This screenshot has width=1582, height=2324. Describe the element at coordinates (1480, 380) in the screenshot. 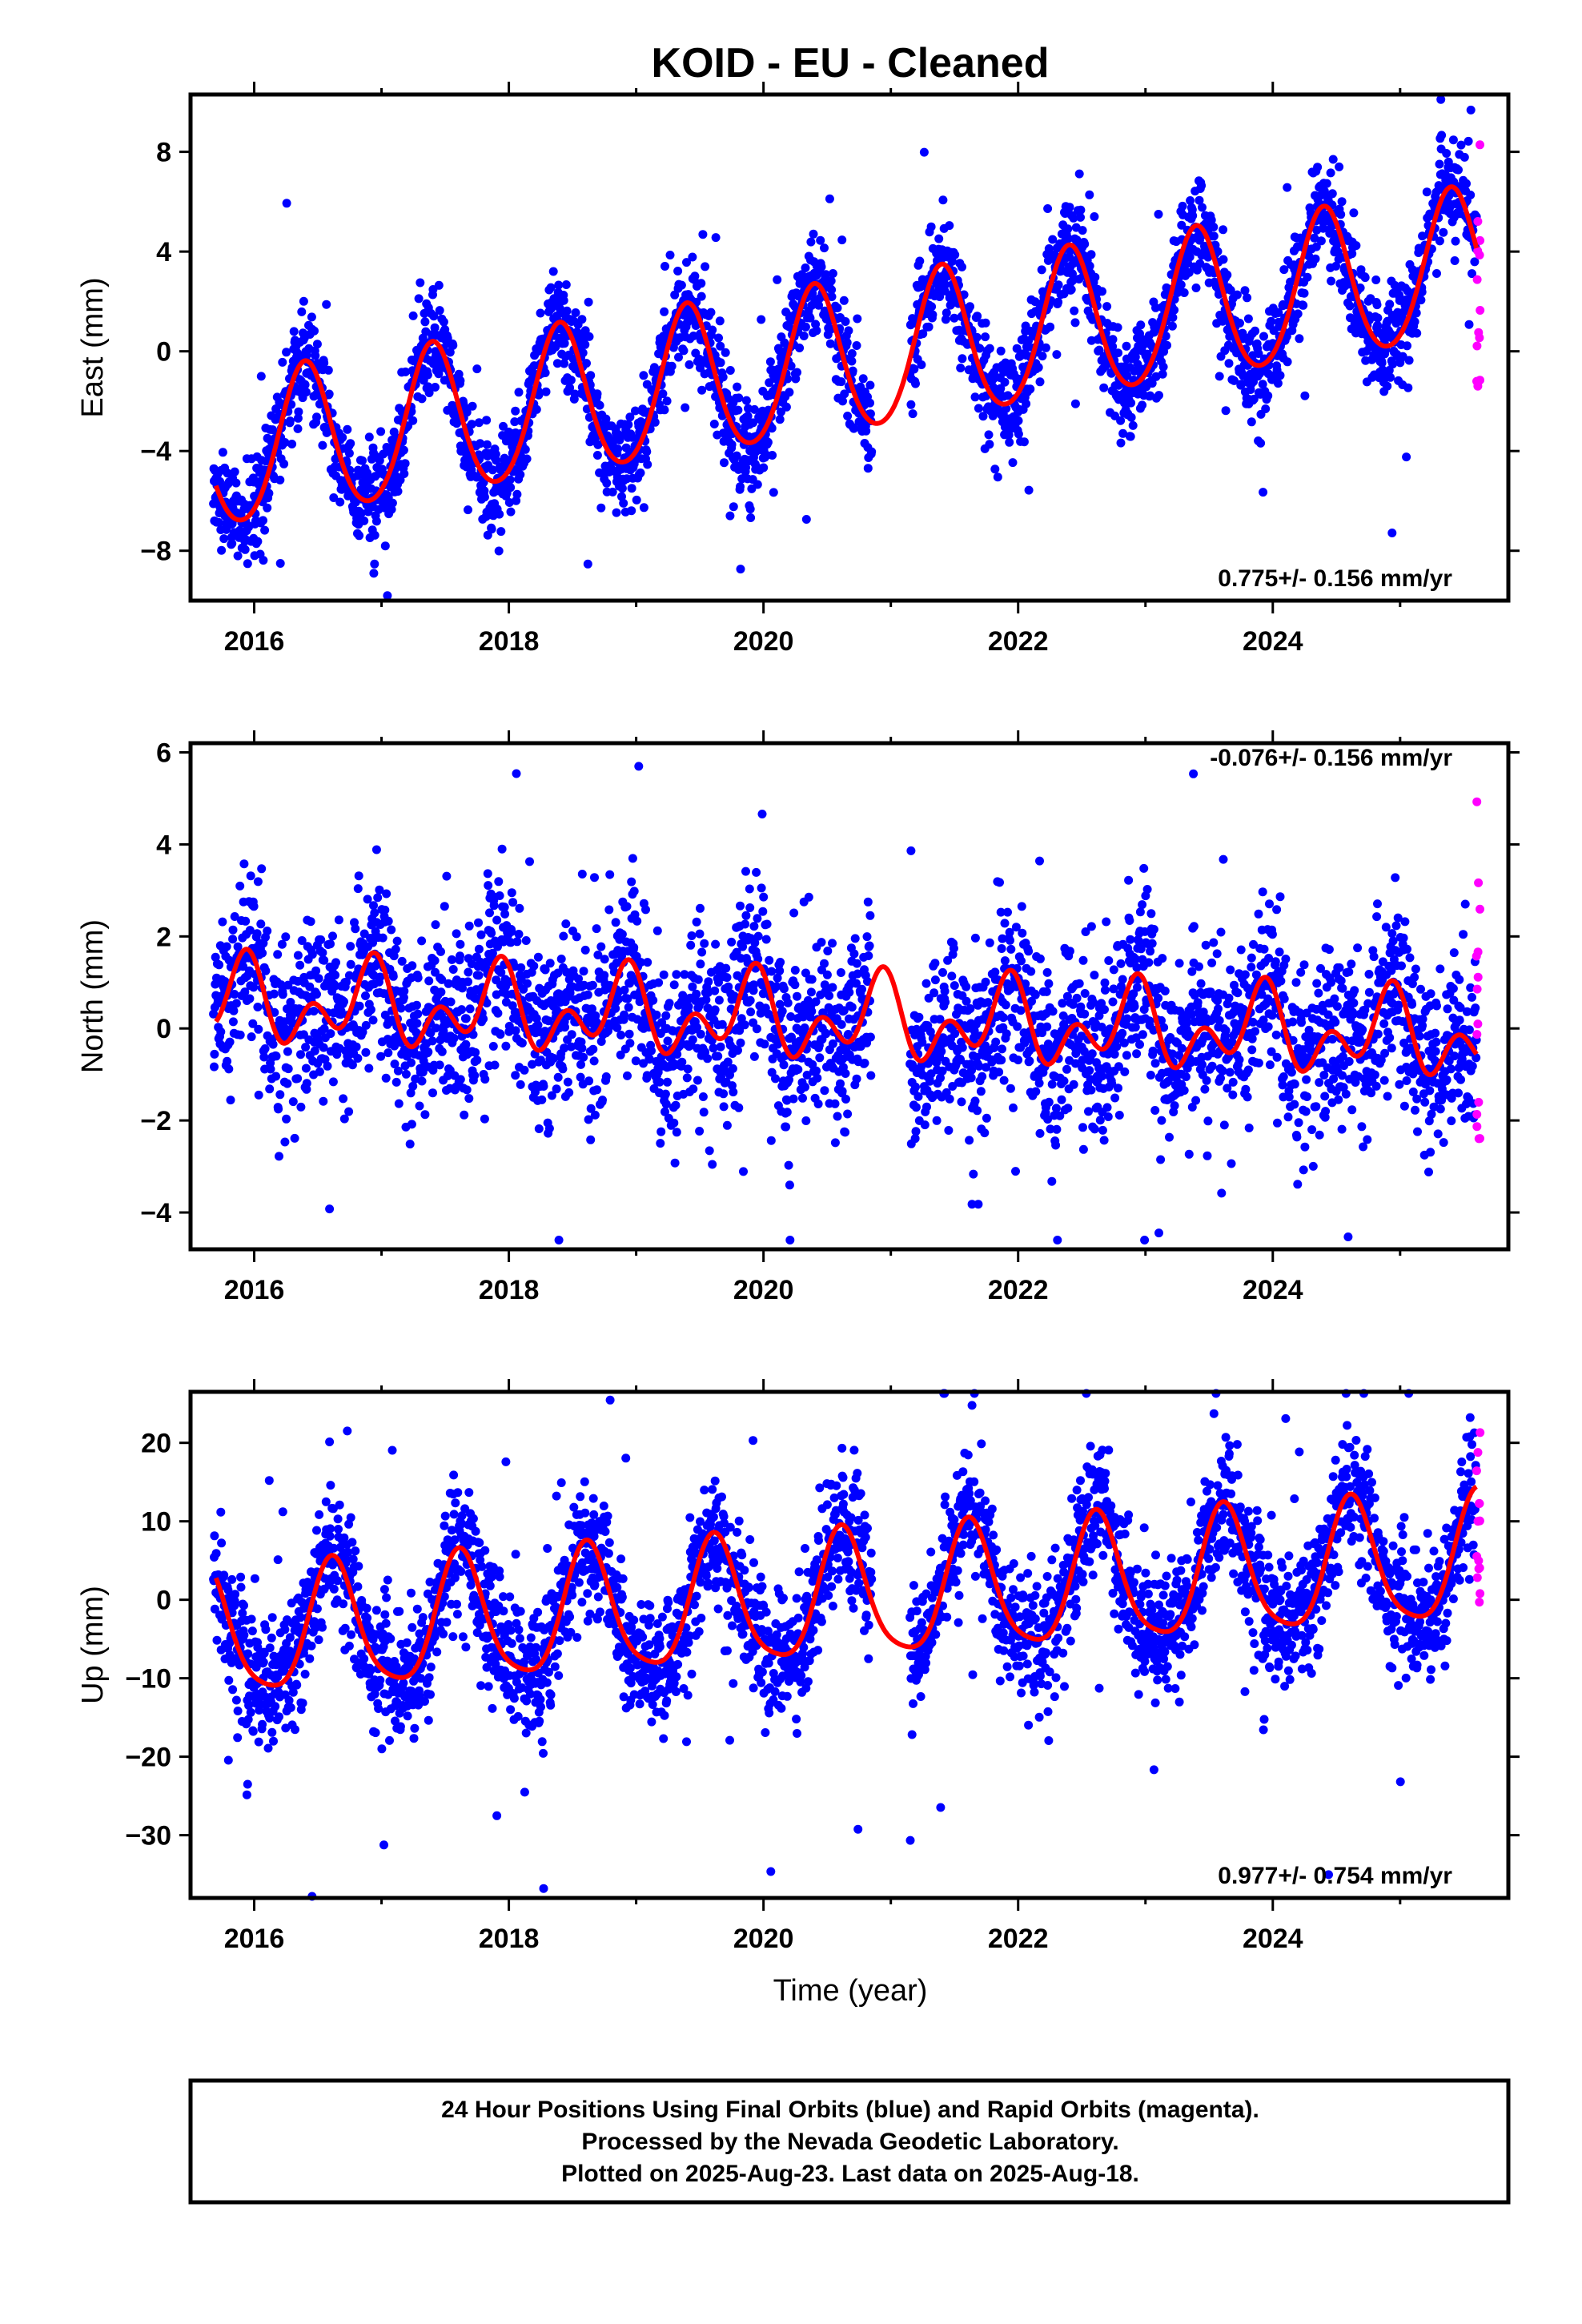

I see `east-point-rapid` at that location.